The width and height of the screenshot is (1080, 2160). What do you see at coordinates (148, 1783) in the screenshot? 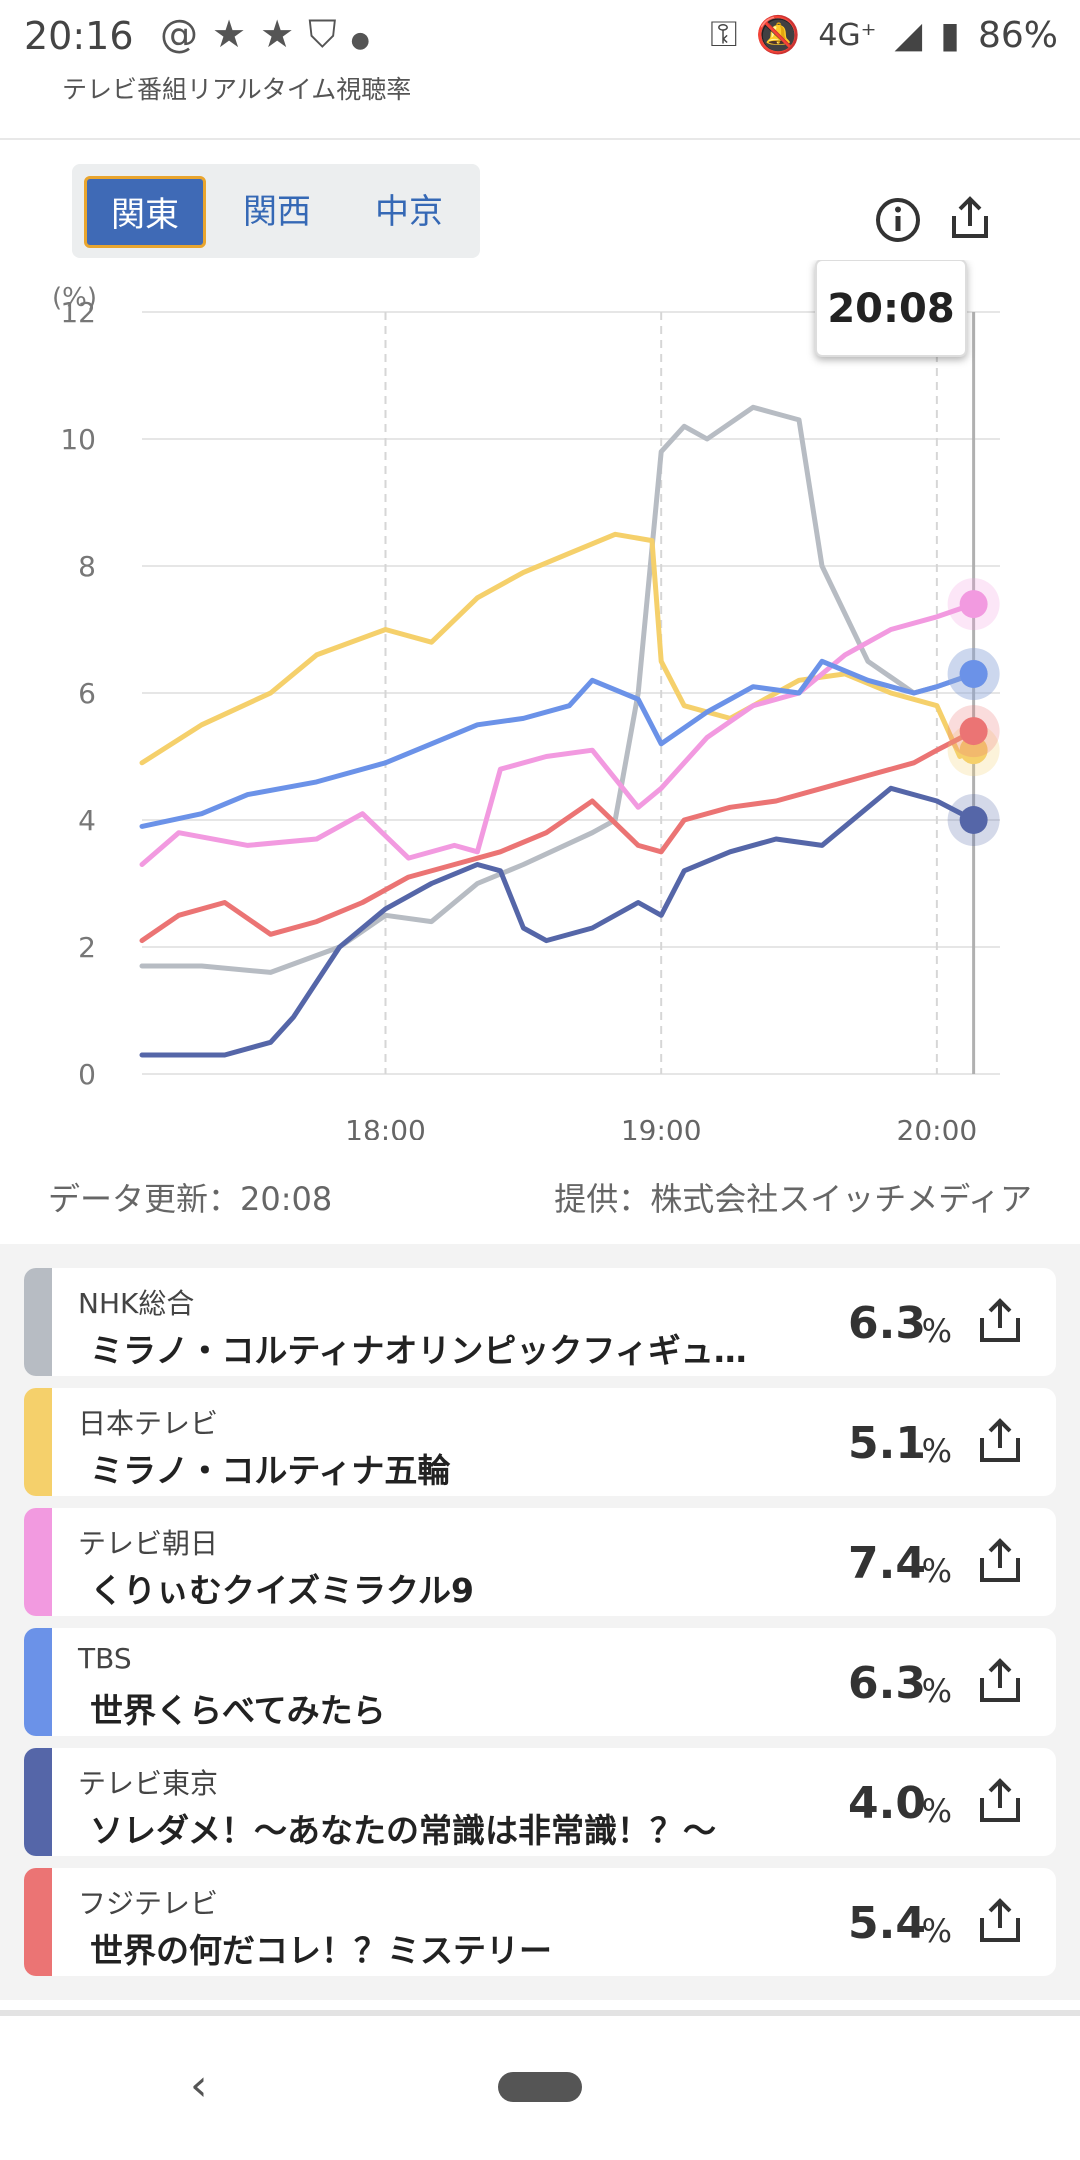
I see `channel-name: テレビ東京` at bounding box center [148, 1783].